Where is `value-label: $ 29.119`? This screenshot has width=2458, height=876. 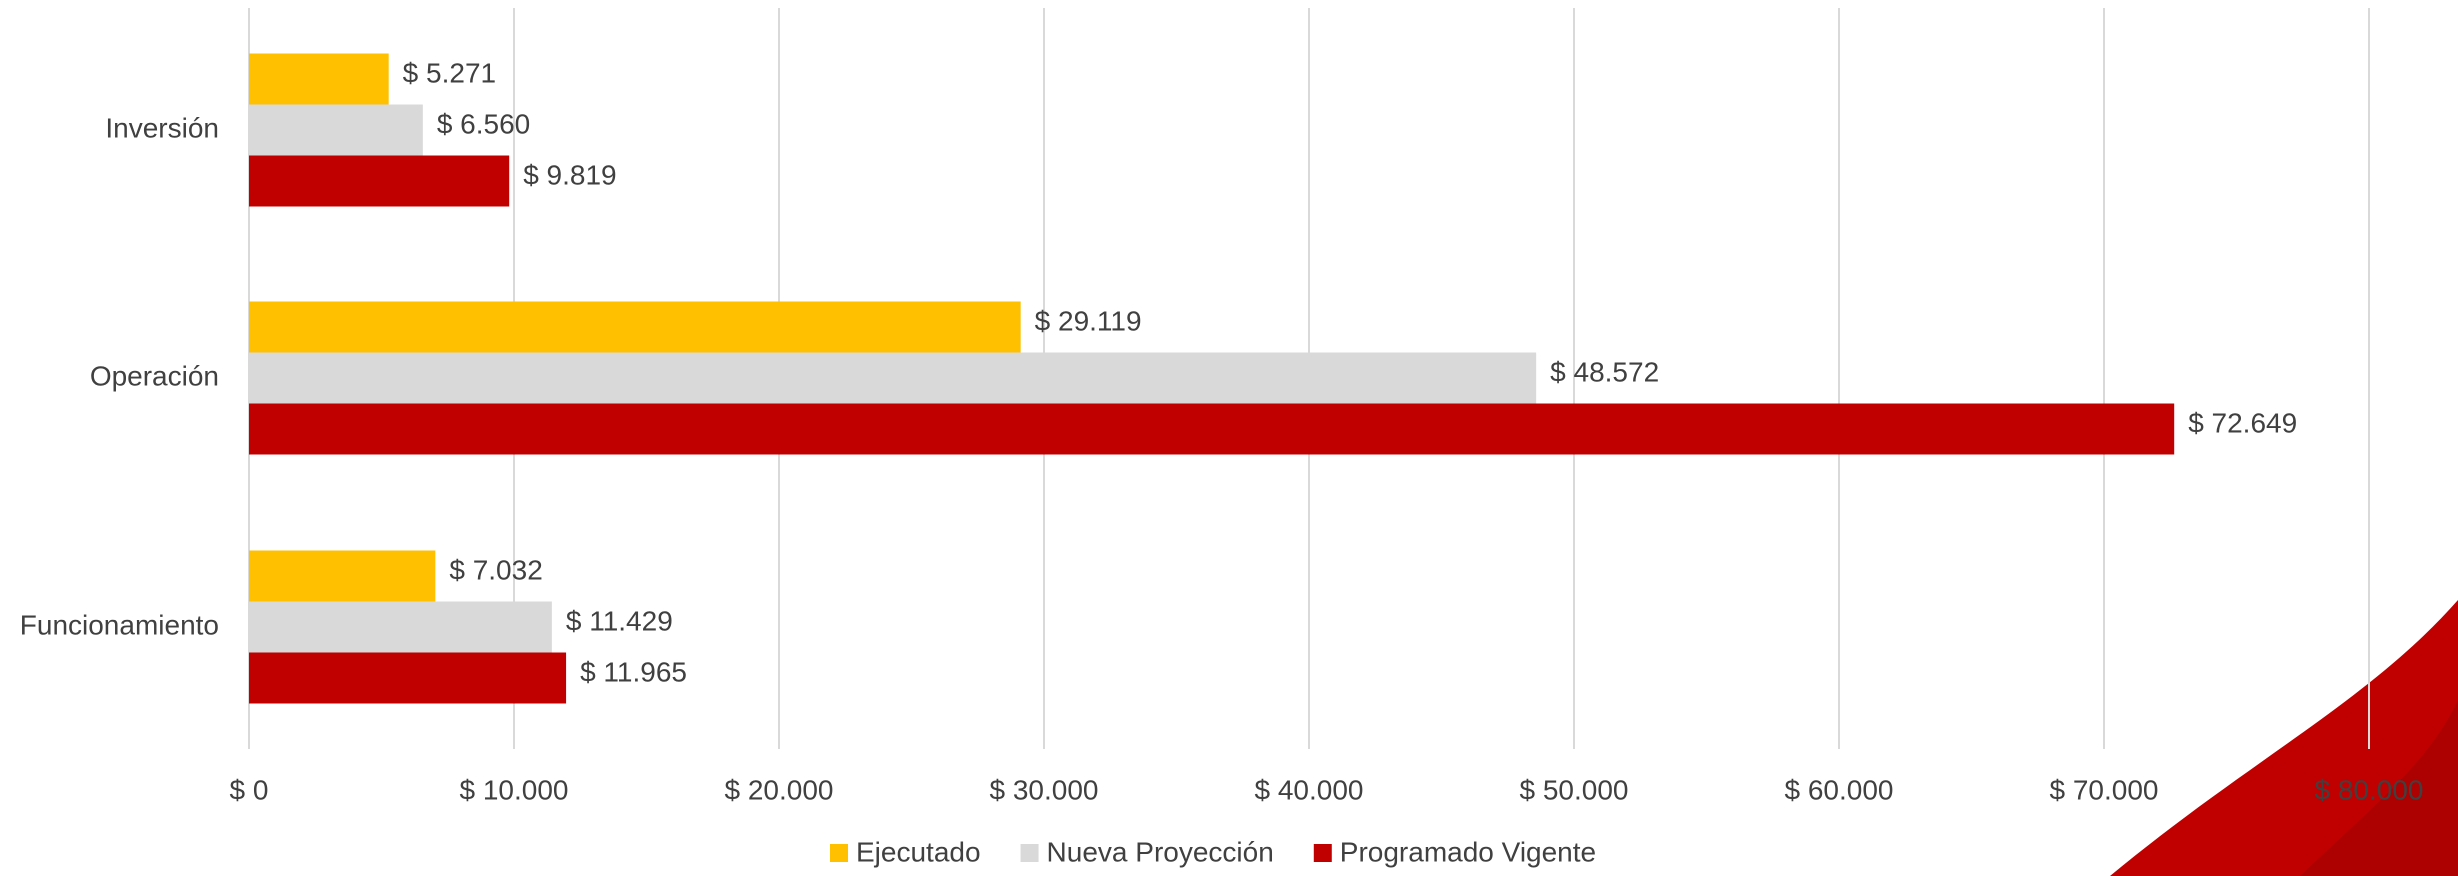 value-label: $ 29.119 is located at coordinates (1088, 320).